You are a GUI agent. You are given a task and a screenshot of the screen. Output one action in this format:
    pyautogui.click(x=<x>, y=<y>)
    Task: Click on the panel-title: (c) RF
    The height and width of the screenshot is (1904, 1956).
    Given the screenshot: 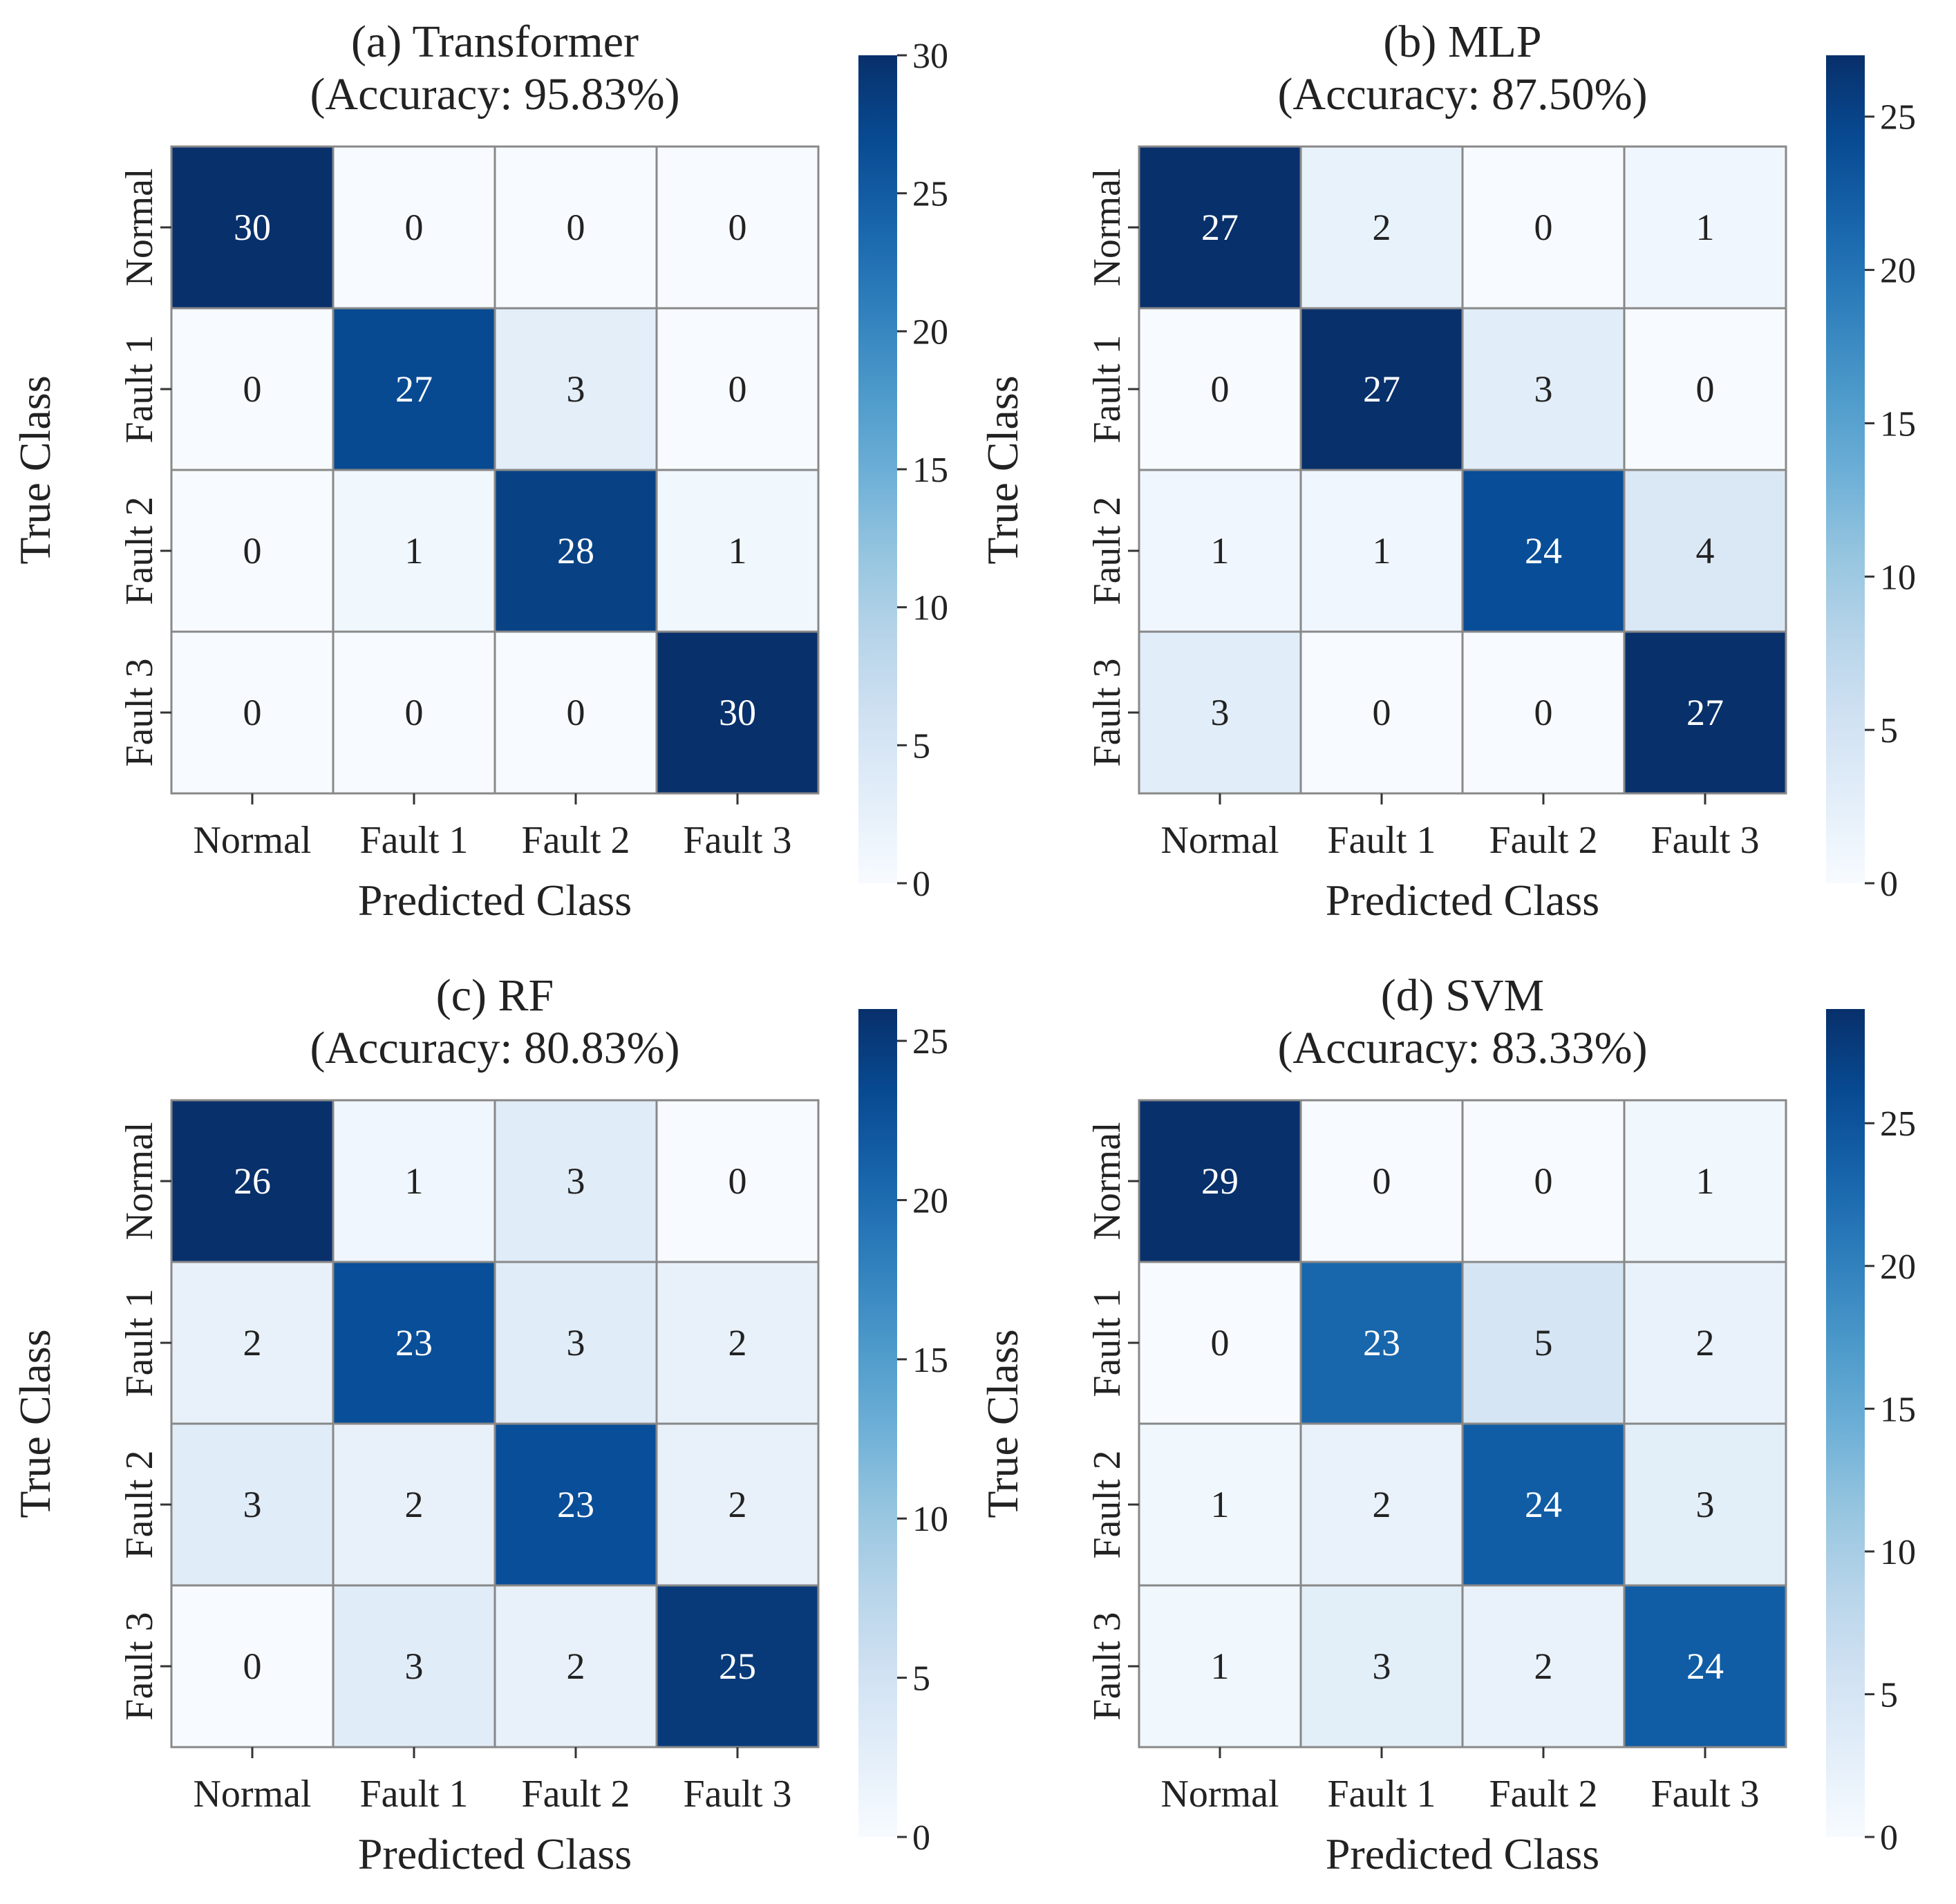 What is the action you would take?
    pyautogui.click(x=495, y=995)
    